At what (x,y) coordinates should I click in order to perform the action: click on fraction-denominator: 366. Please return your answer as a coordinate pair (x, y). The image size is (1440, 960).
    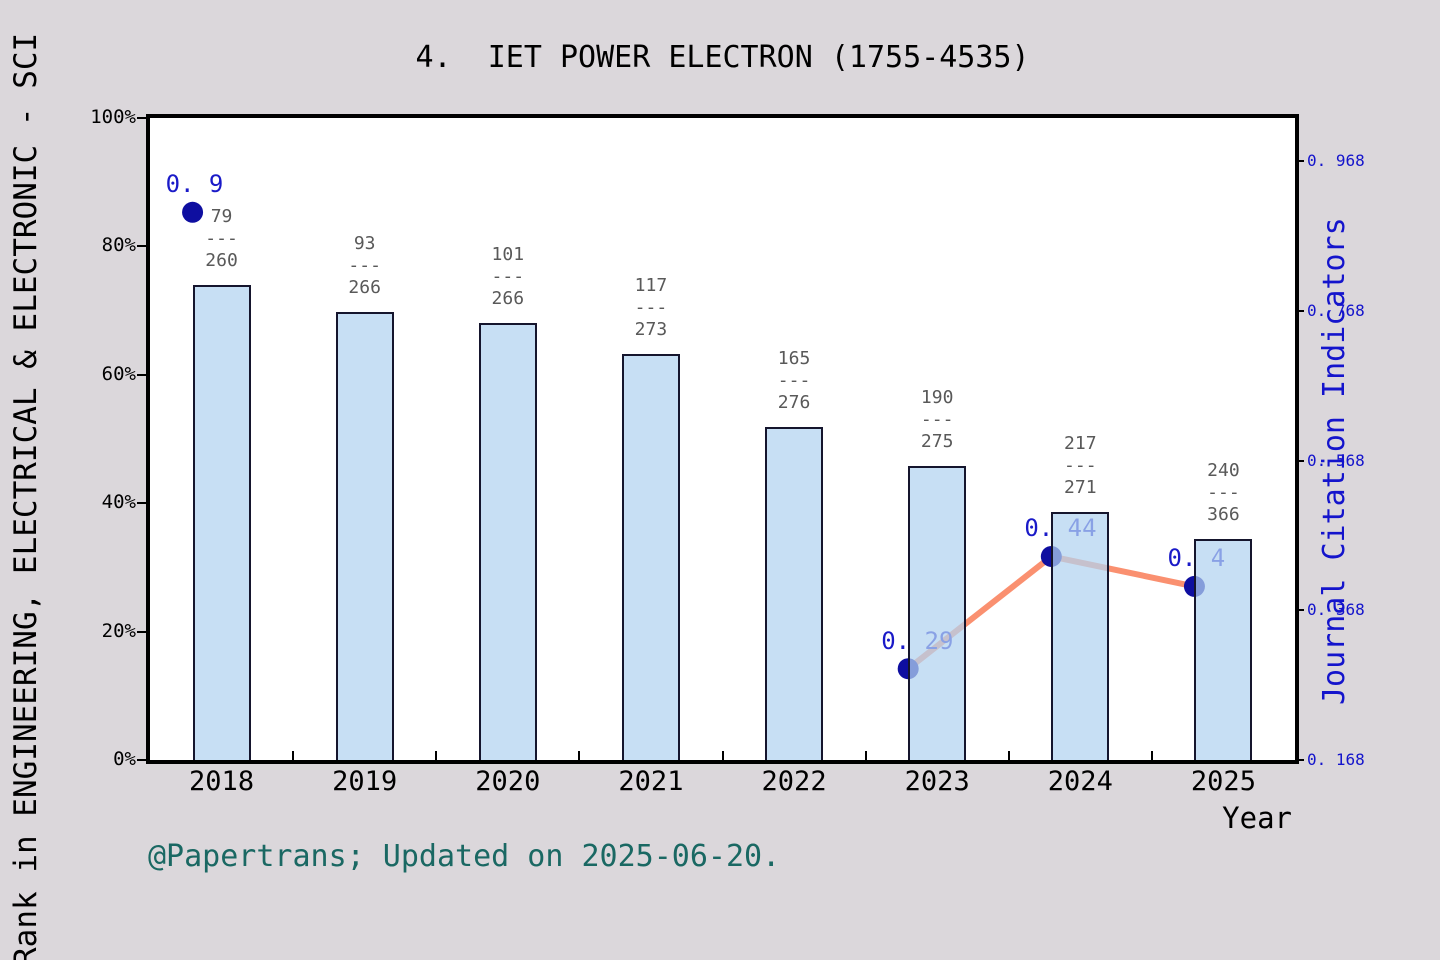
    Looking at the image, I should click on (1223, 515).